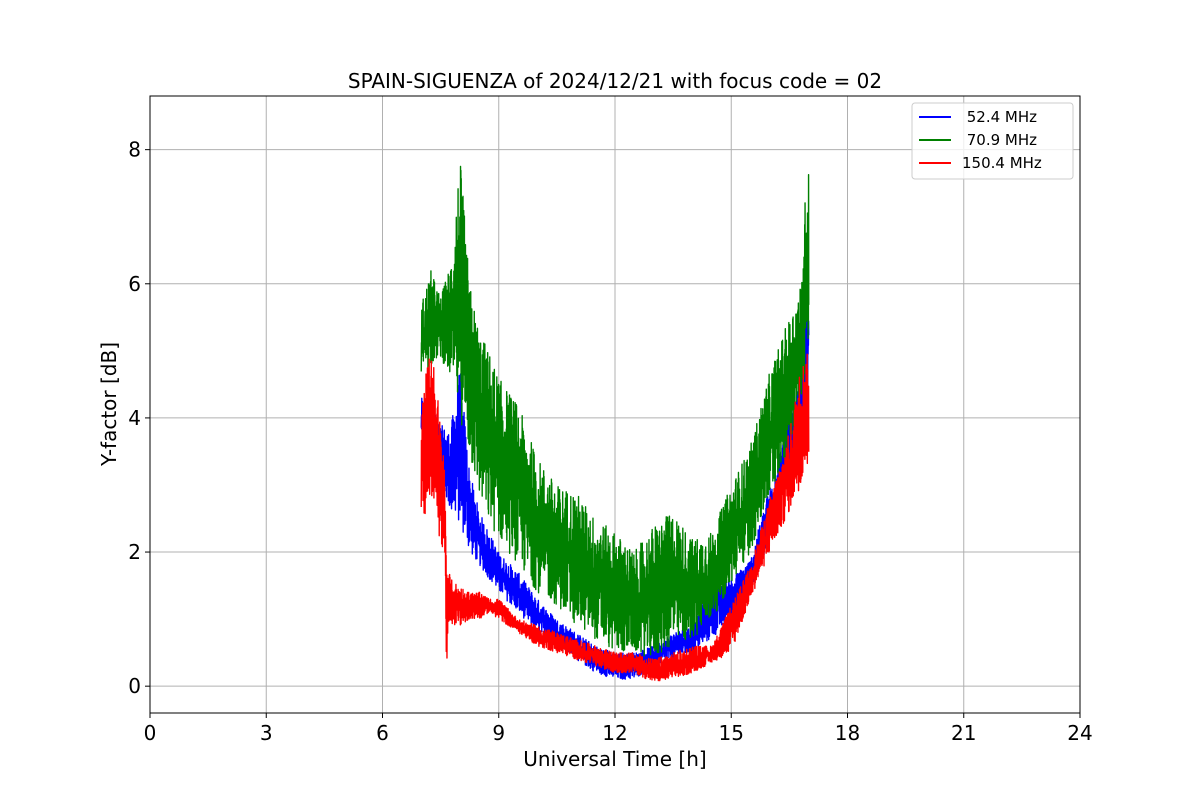 The height and width of the screenshot is (800, 1200). I want to click on x-tick-label: 6, so click(382, 733).